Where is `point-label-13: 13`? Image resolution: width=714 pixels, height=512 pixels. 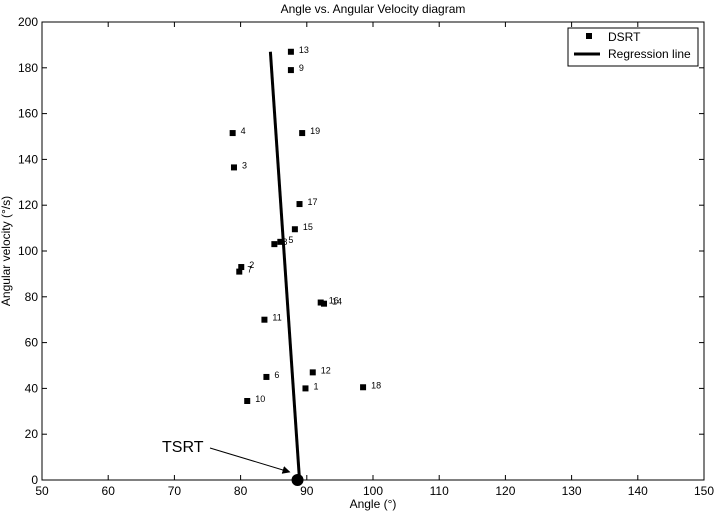
point-label-13: 13 is located at coordinates (304, 50).